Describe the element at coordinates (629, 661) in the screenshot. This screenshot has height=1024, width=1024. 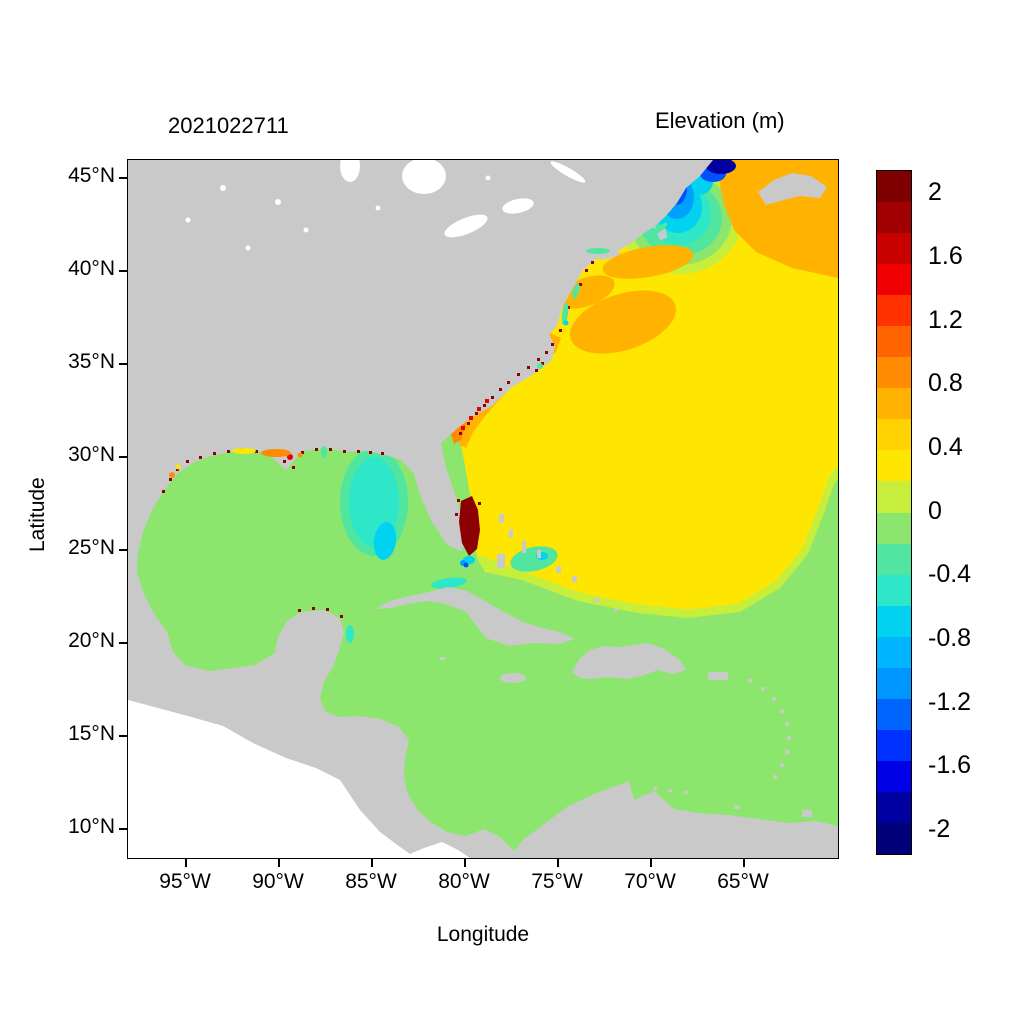
I see `hispaniola` at that location.